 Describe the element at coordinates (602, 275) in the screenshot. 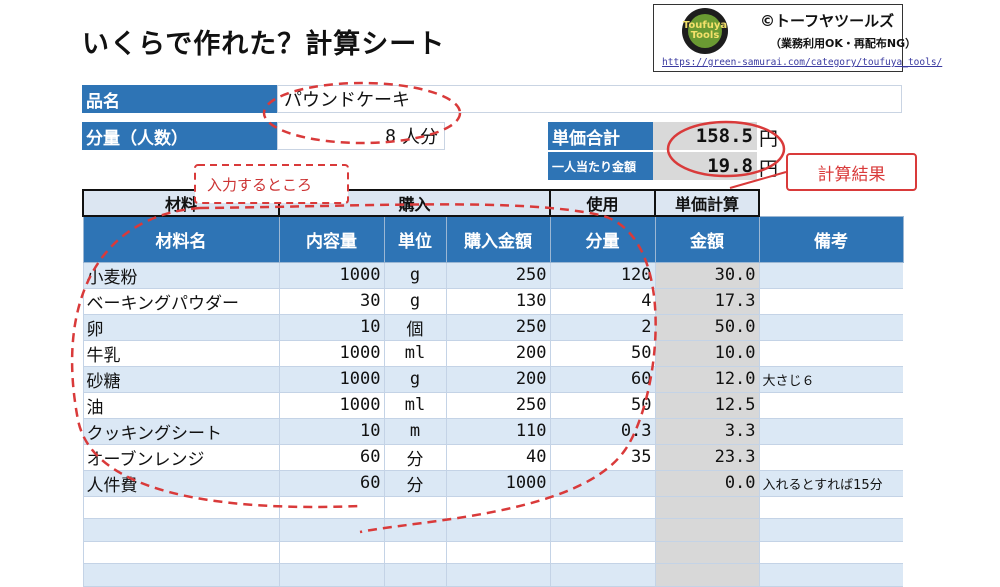

I see `cell-use-amount: 120` at that location.